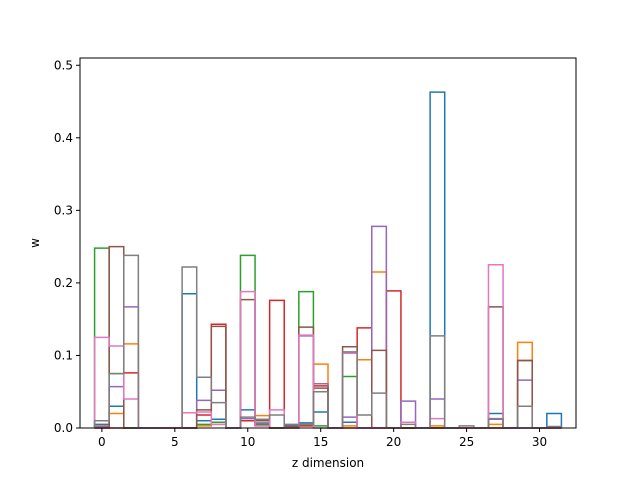  I want to click on x-tick-label: 15, so click(320, 442).